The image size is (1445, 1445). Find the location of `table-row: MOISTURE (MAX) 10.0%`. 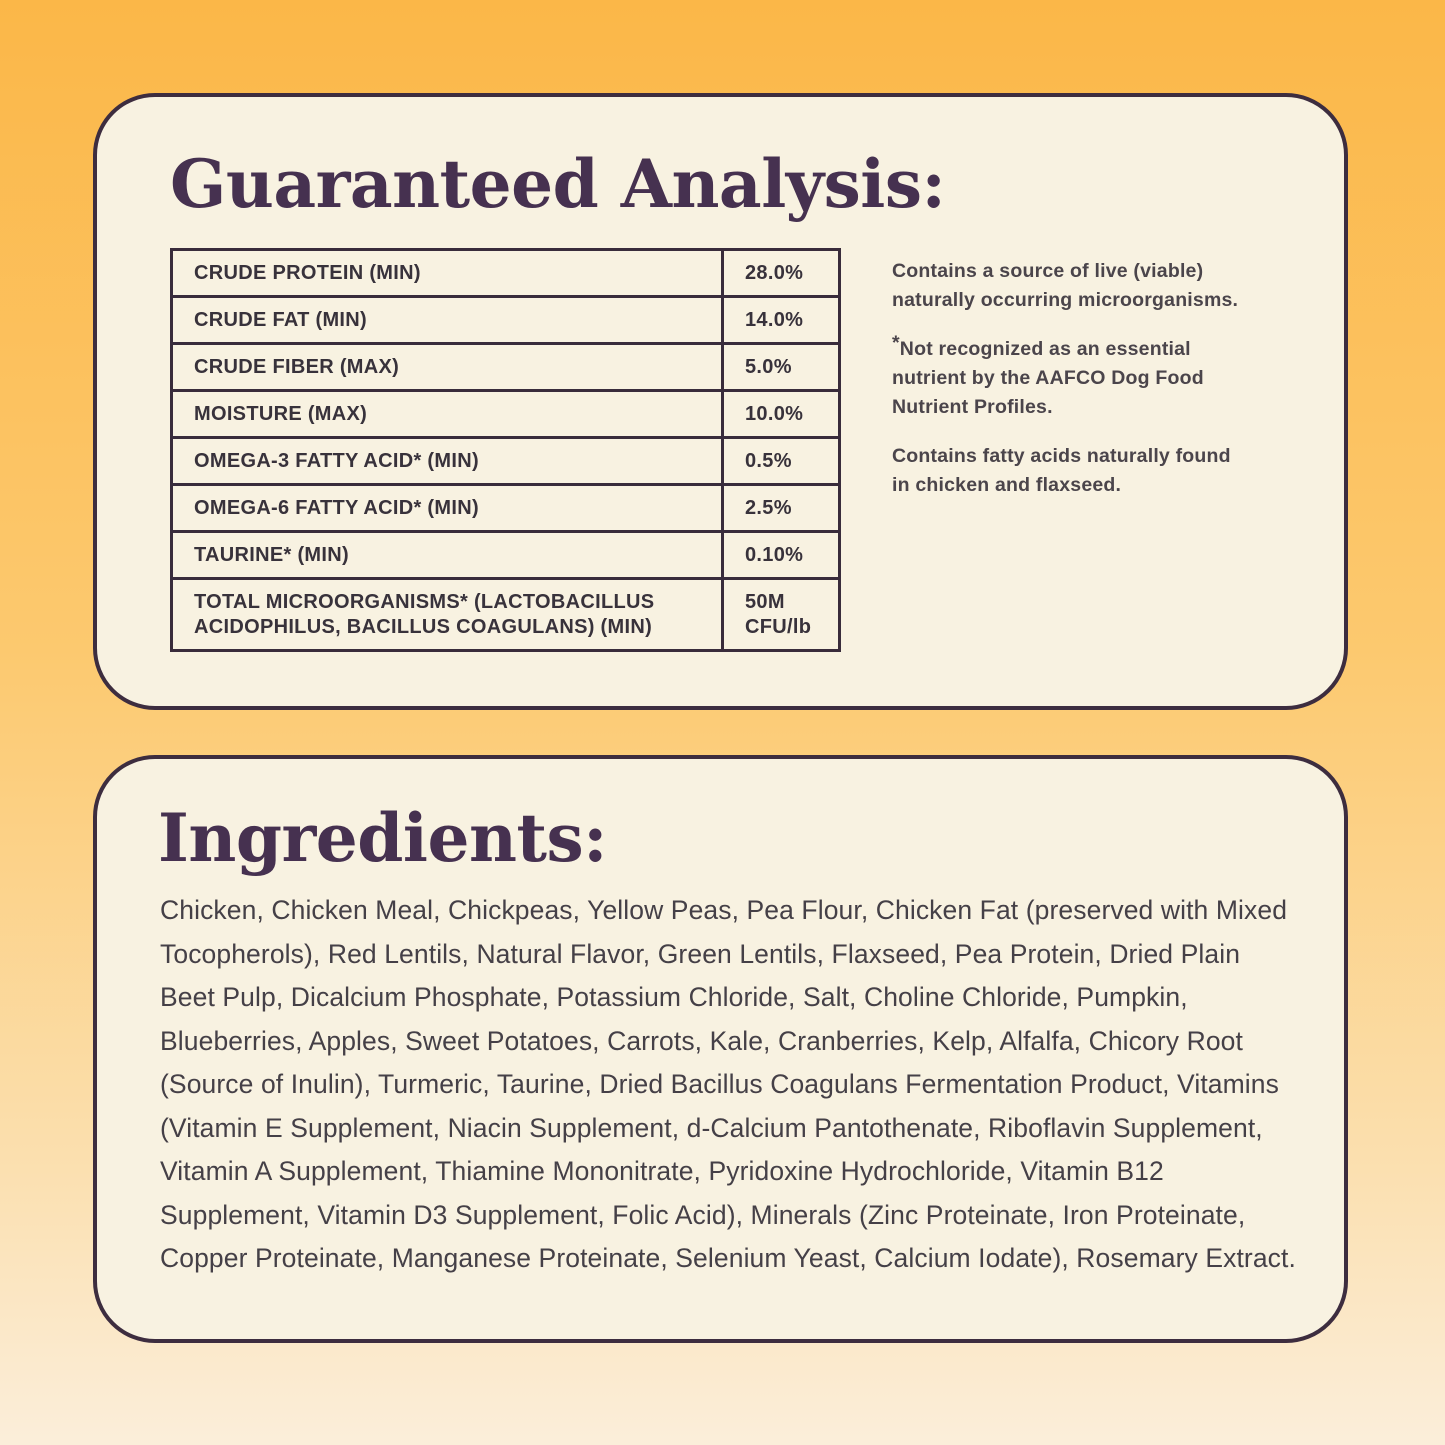

table-row: MOISTURE (MAX) 10.0% is located at coordinates (505, 414).